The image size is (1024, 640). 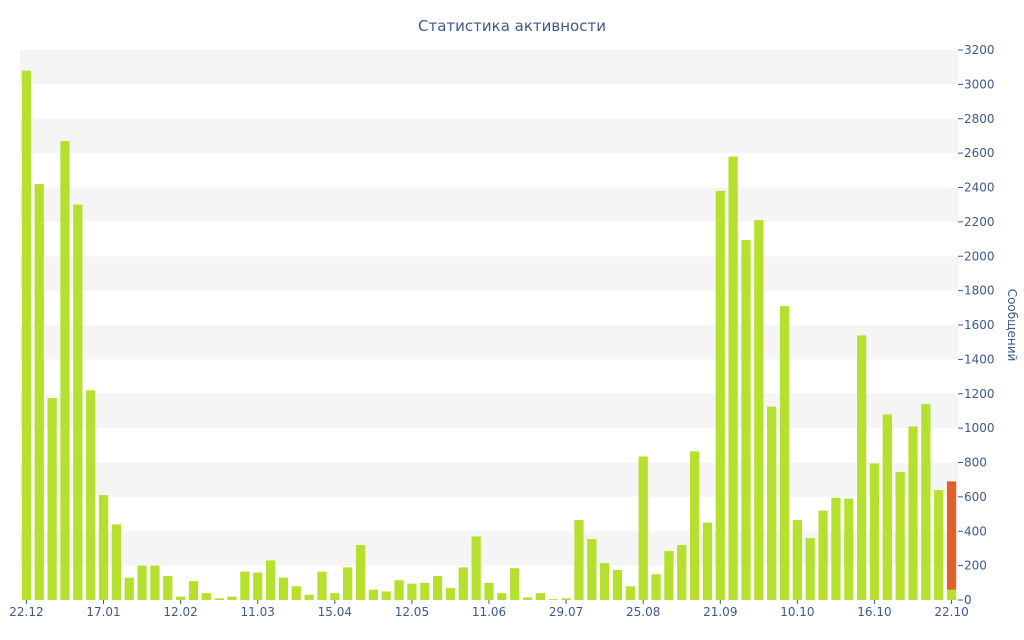 What do you see at coordinates (180, 612) in the screenshot?
I see `x-tick-label: 12.02` at bounding box center [180, 612].